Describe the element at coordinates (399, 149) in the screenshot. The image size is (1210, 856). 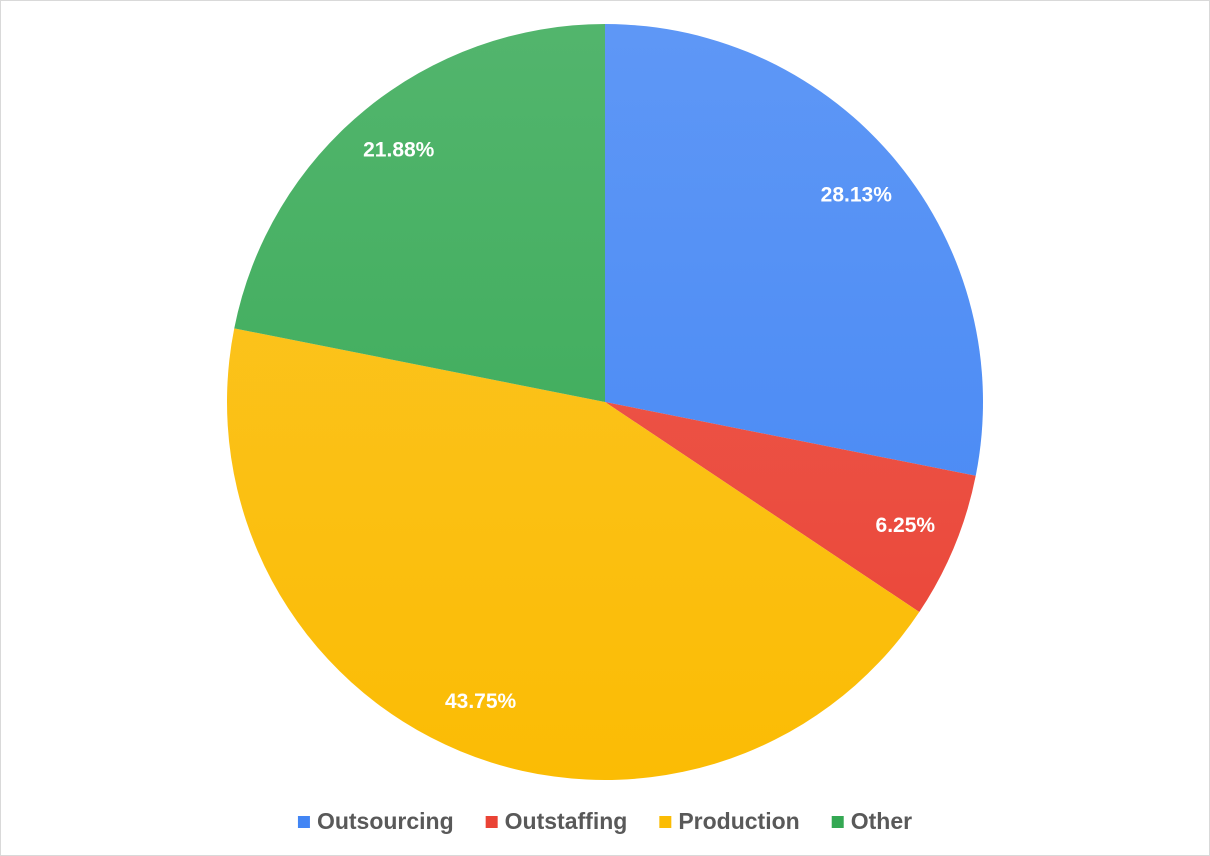
I see `data-label: 21.88%` at that location.